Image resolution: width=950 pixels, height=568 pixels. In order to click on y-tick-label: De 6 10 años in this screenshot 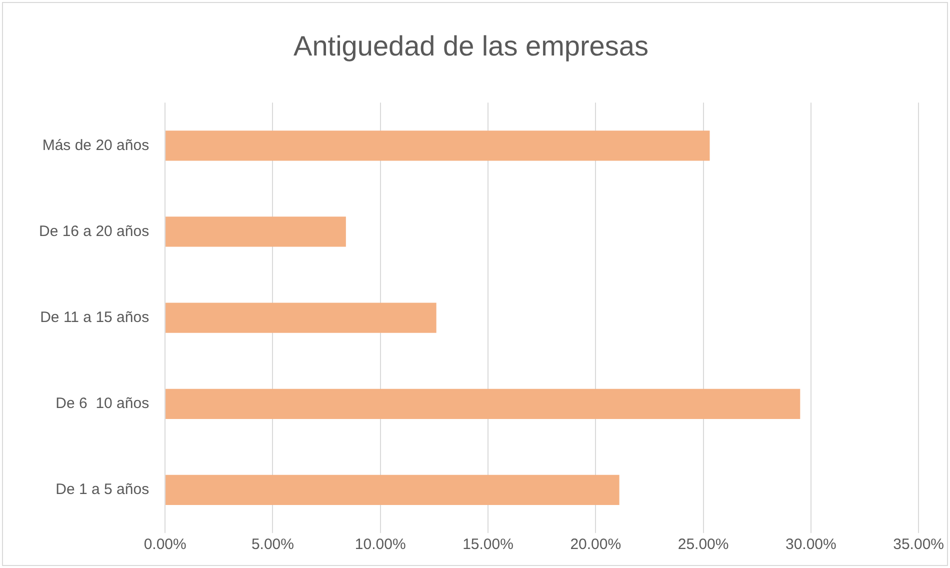, I will do `click(103, 403)`.